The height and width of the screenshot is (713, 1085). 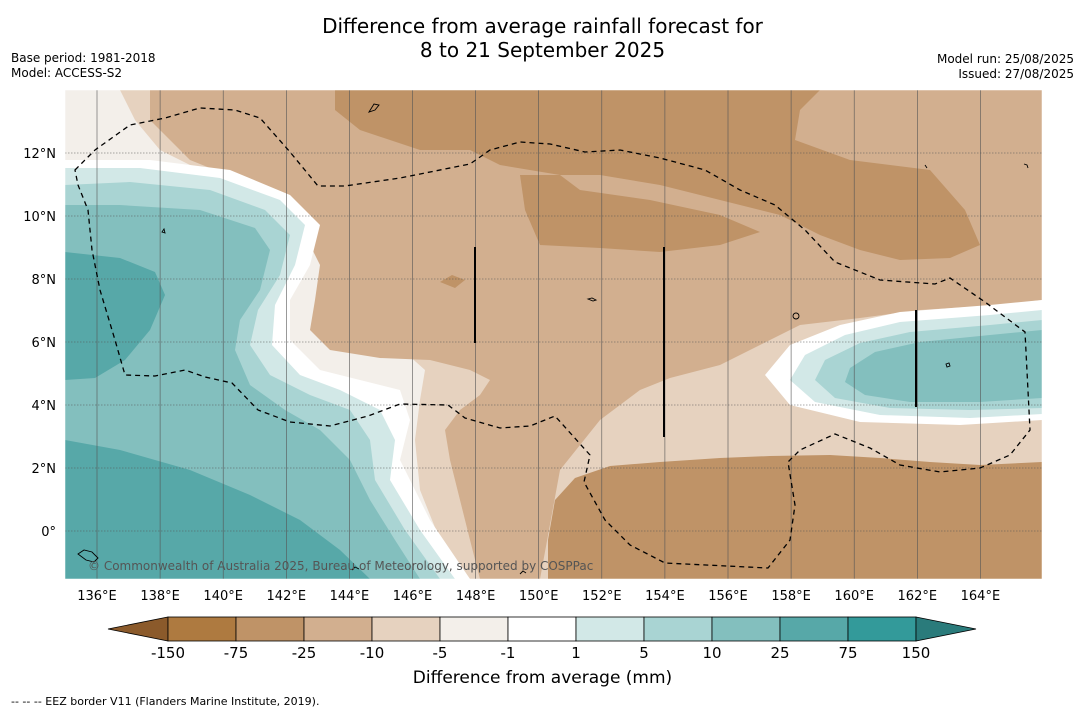 I want to click on longitude-label: 150°E, so click(x=539, y=596).